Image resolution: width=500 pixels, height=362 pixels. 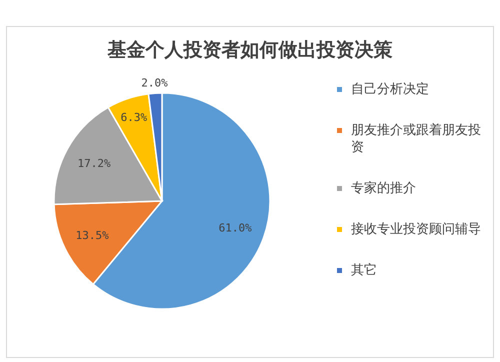 I want to click on legend-label: 其它, so click(x=364, y=270).